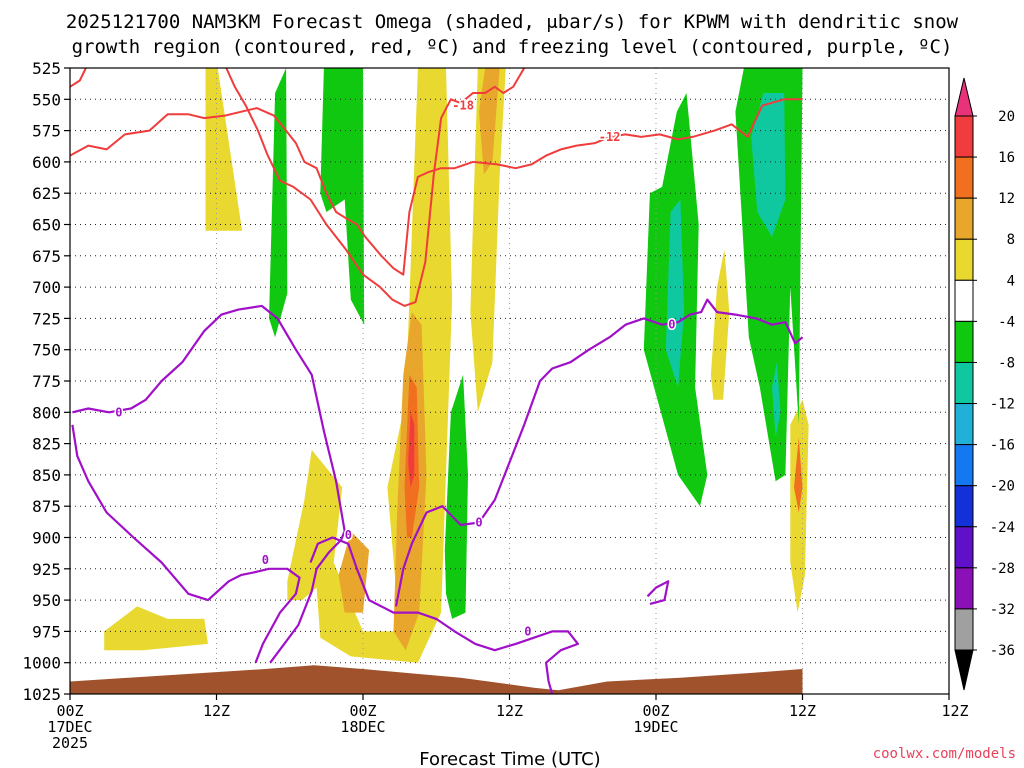 The width and height of the screenshot is (1024, 768). I want to click on y-tick-label-750: 750, so click(46, 350).